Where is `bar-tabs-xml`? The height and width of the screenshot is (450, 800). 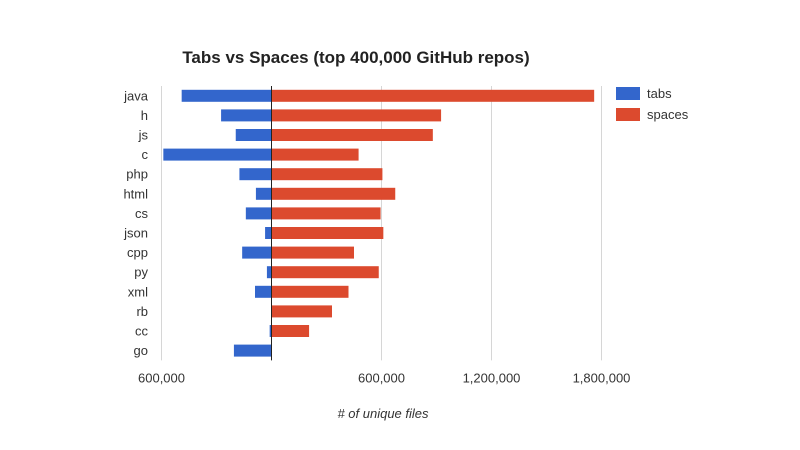 bar-tabs-xml is located at coordinates (263, 291).